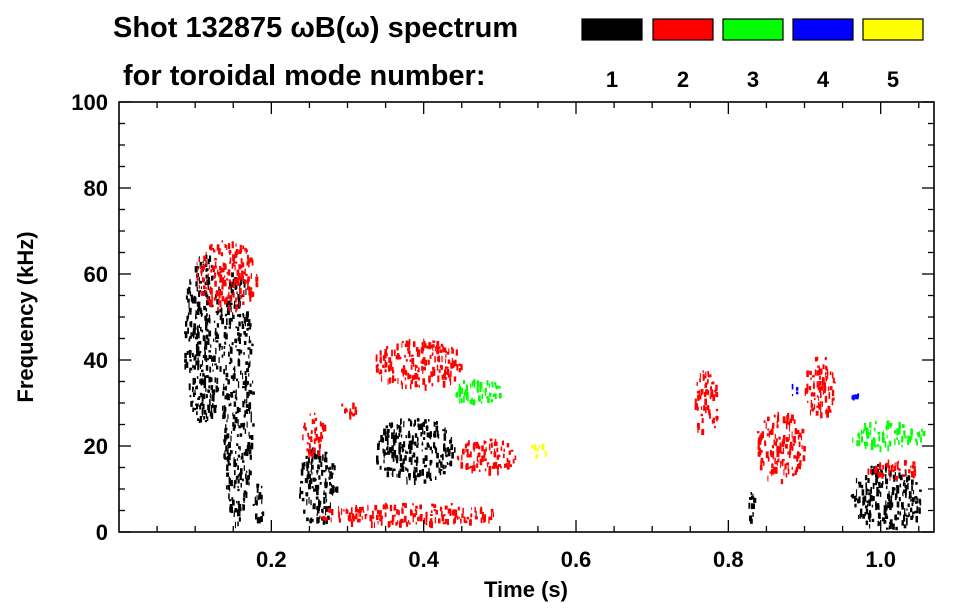  What do you see at coordinates (893, 79) in the screenshot?
I see `legend-label-mode-5: 5` at bounding box center [893, 79].